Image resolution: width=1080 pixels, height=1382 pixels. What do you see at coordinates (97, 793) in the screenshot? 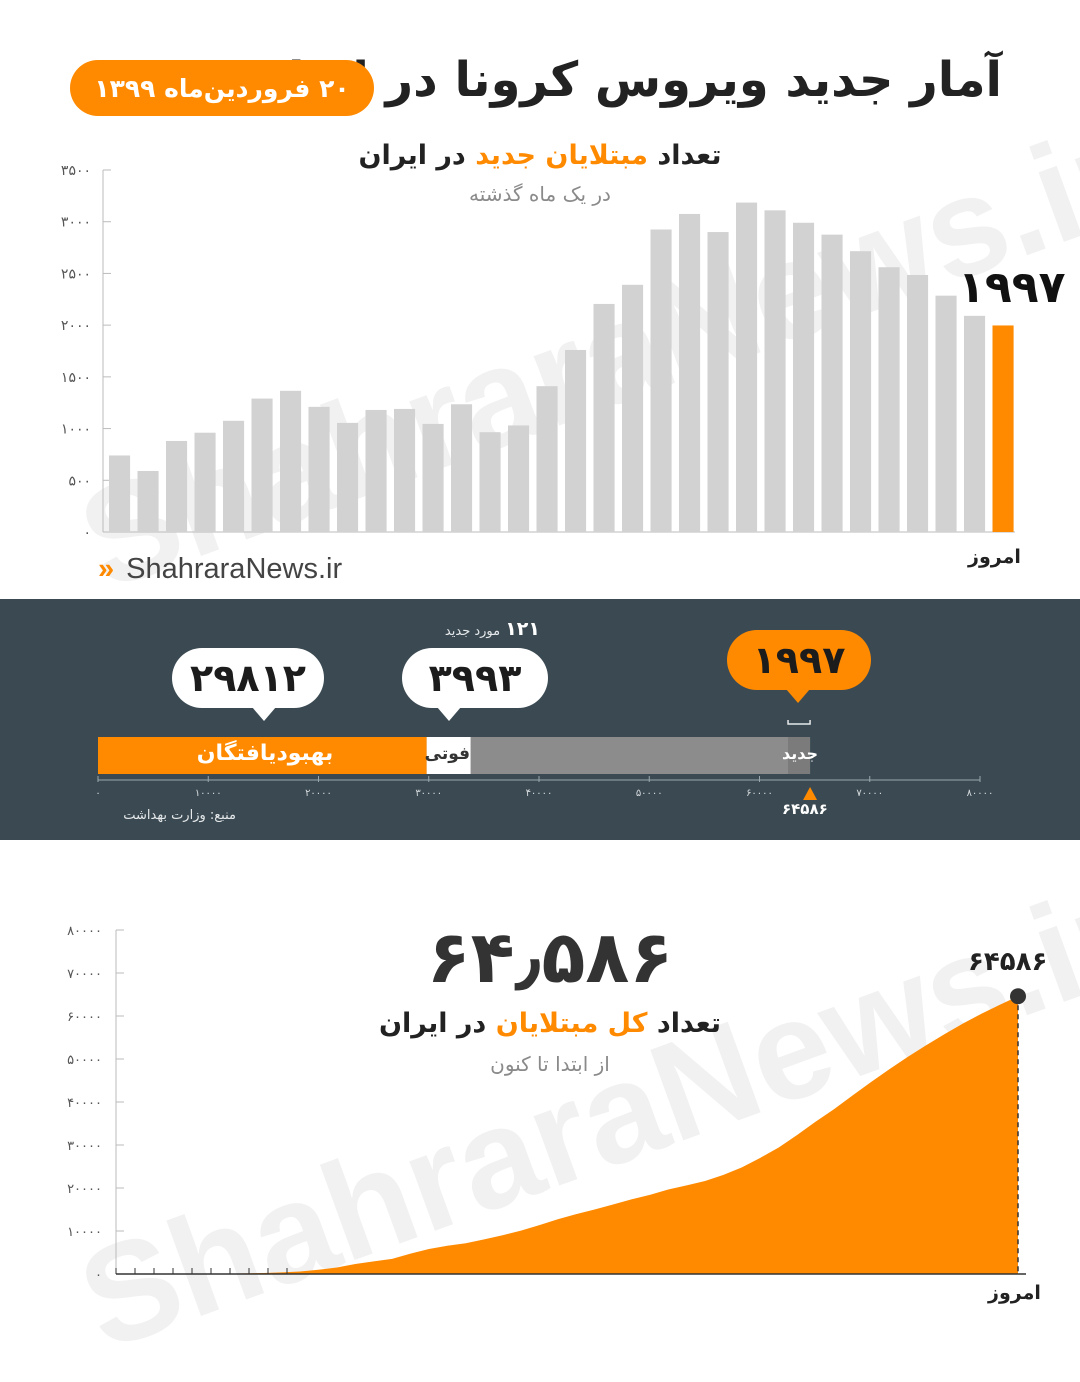
I see `band-x-tick-label: ۰` at bounding box center [97, 793].